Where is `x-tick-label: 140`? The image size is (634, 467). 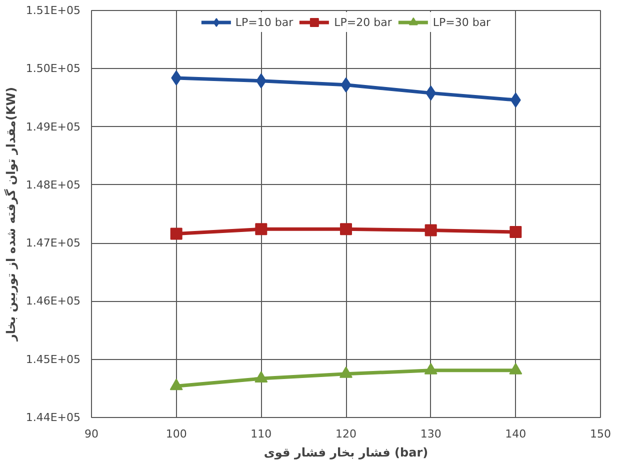 x-tick-label: 140 is located at coordinates (515, 434).